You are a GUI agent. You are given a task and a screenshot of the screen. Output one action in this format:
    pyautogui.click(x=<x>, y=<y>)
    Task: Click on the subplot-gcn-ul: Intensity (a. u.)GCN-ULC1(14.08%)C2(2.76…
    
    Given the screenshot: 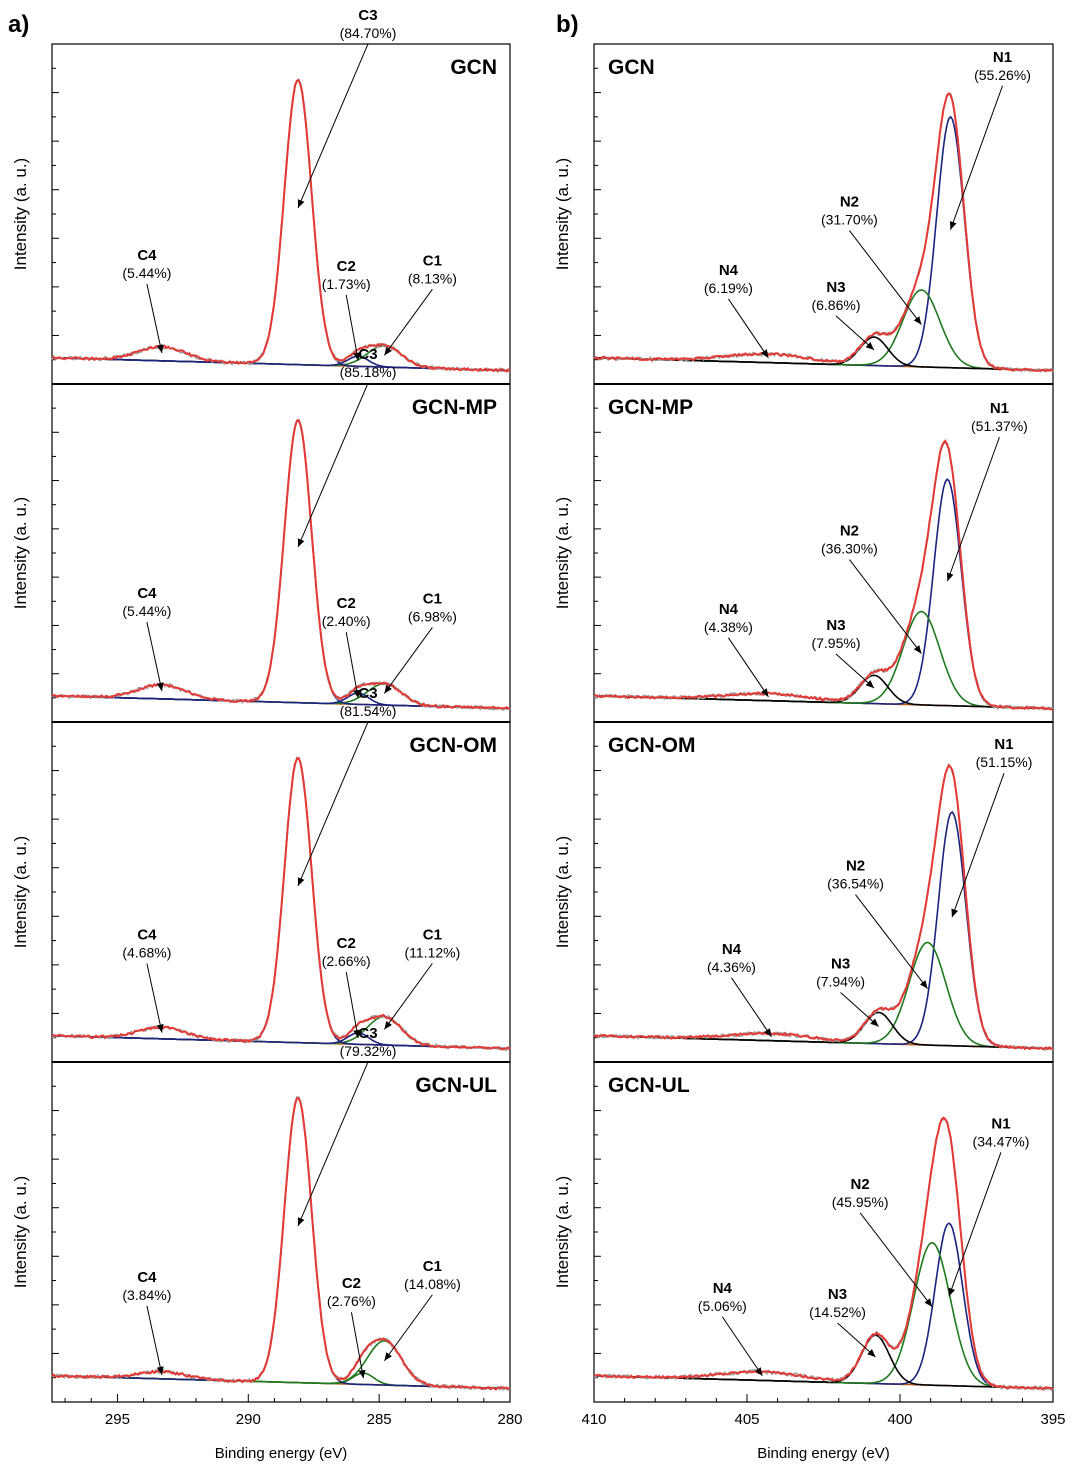 What is the action you would take?
    pyautogui.click(x=267, y=1243)
    